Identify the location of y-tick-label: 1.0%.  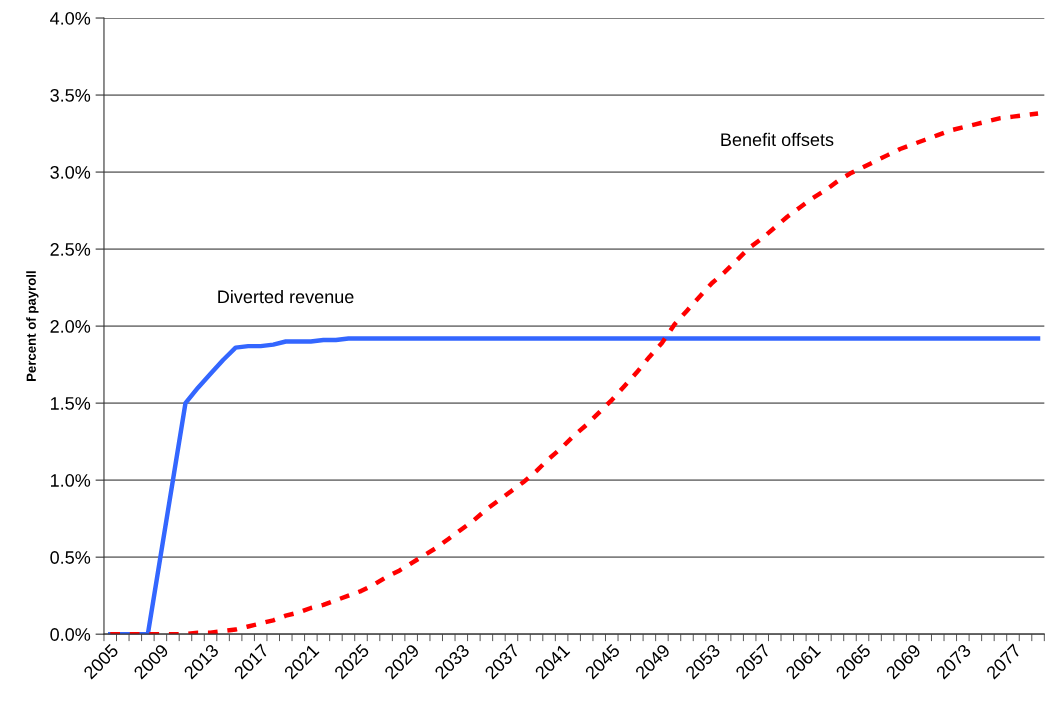
(71, 480).